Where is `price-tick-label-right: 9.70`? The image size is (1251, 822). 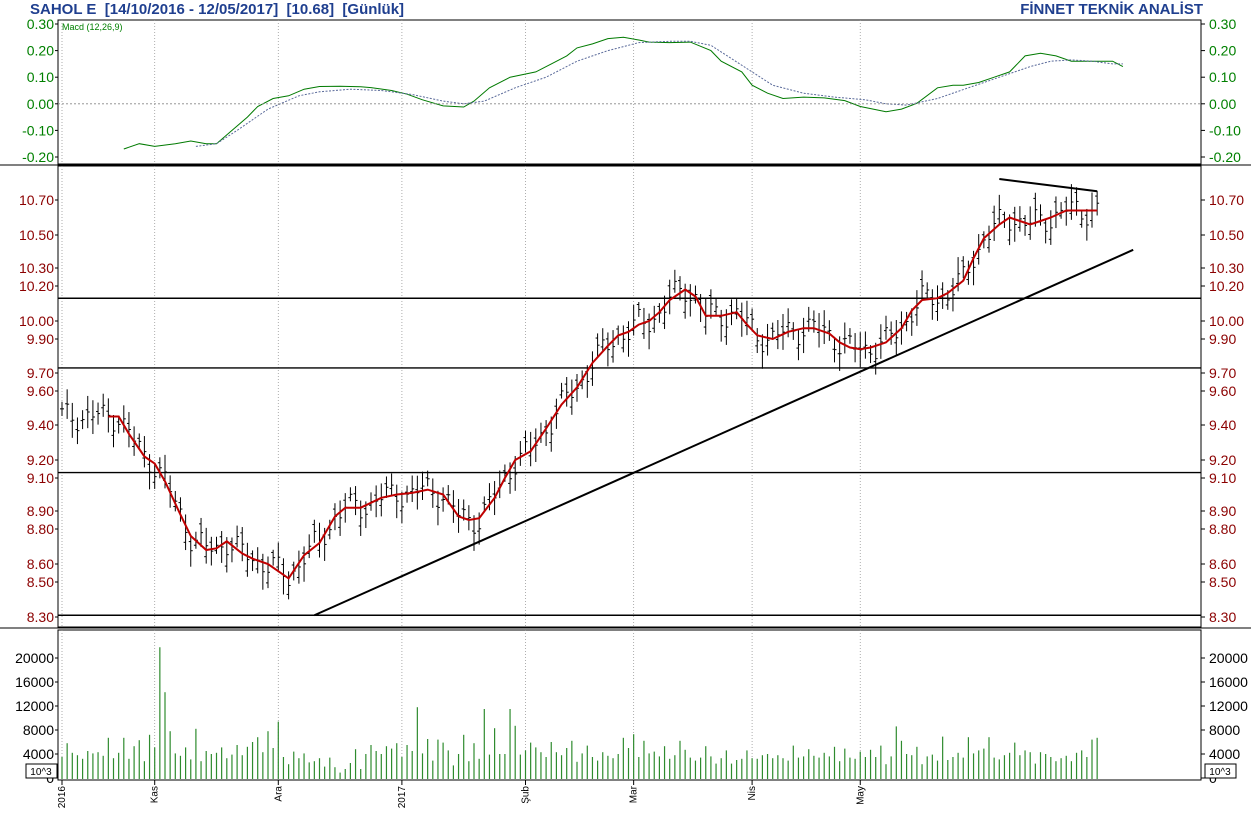
price-tick-label-right: 9.70 is located at coordinates (1222, 373).